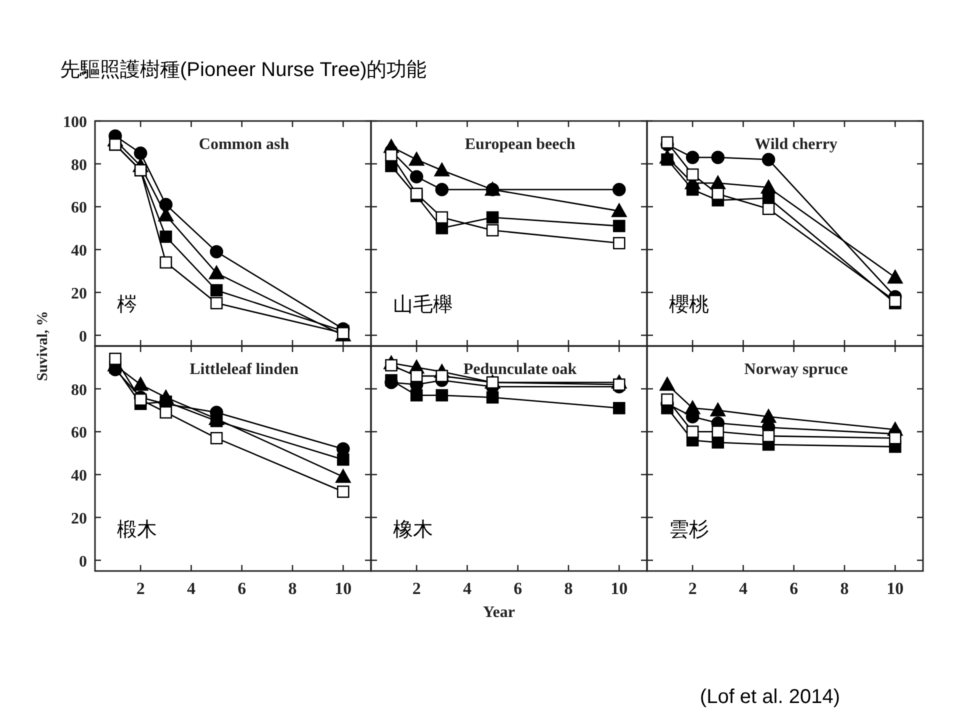 This screenshot has height=720, width=960. I want to click on text: Pedunculate oak, so click(520, 369).